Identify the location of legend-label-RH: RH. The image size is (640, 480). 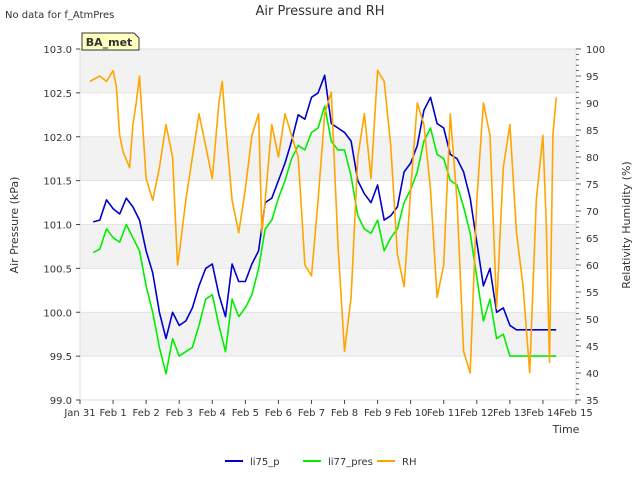
(409, 462).